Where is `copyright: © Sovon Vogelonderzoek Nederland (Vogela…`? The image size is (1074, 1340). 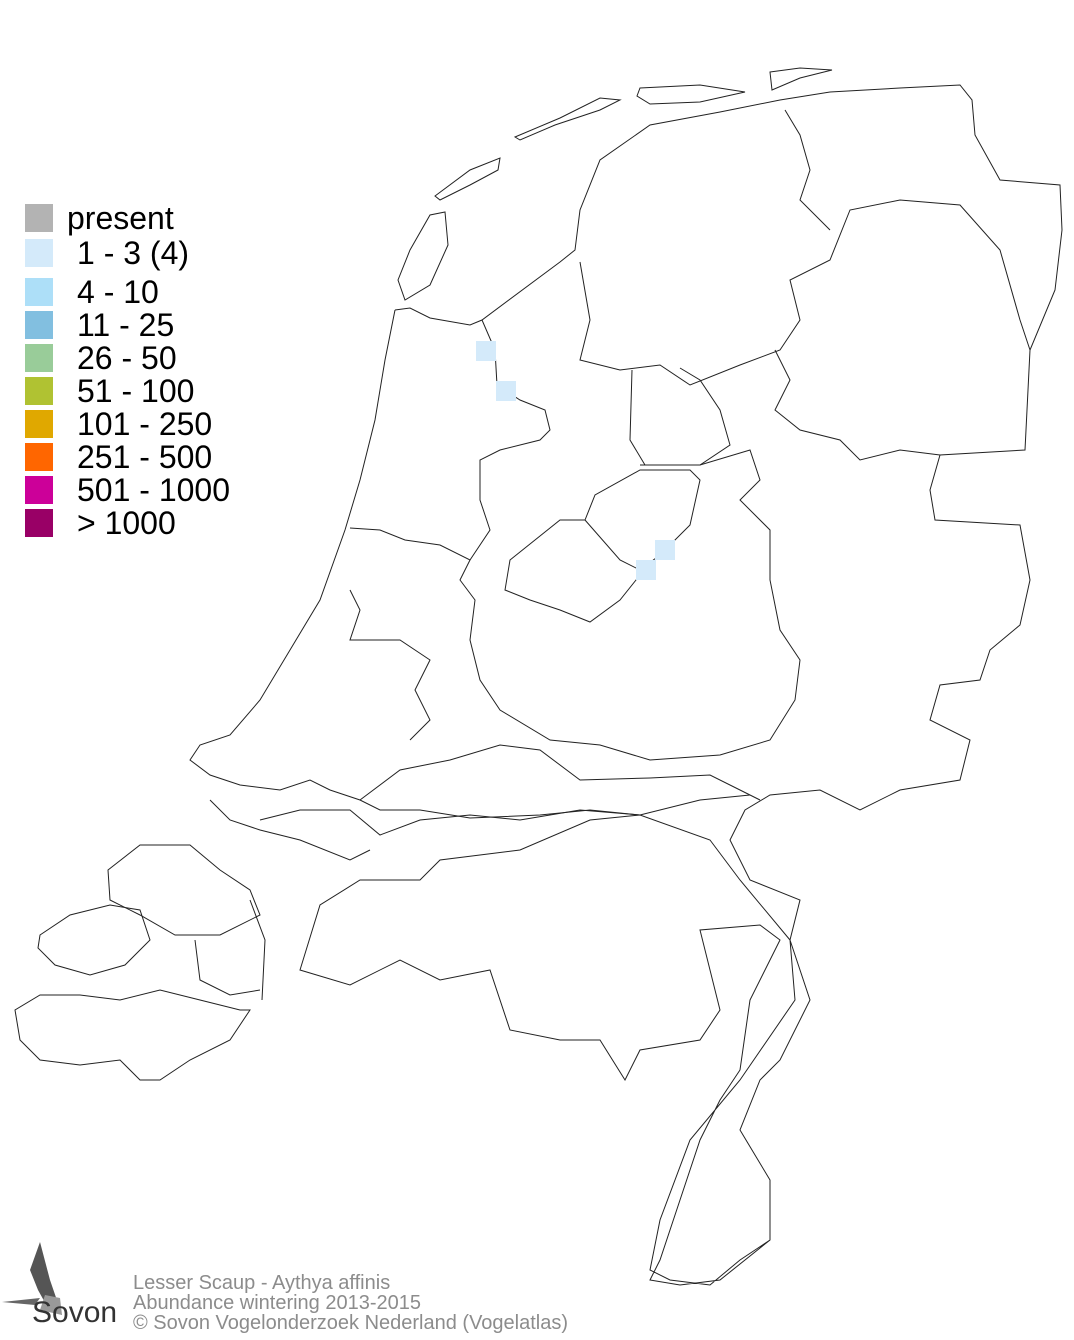 copyright: © Sovon Vogelonderzoek Nederland (Vogela… is located at coordinates (351, 1323).